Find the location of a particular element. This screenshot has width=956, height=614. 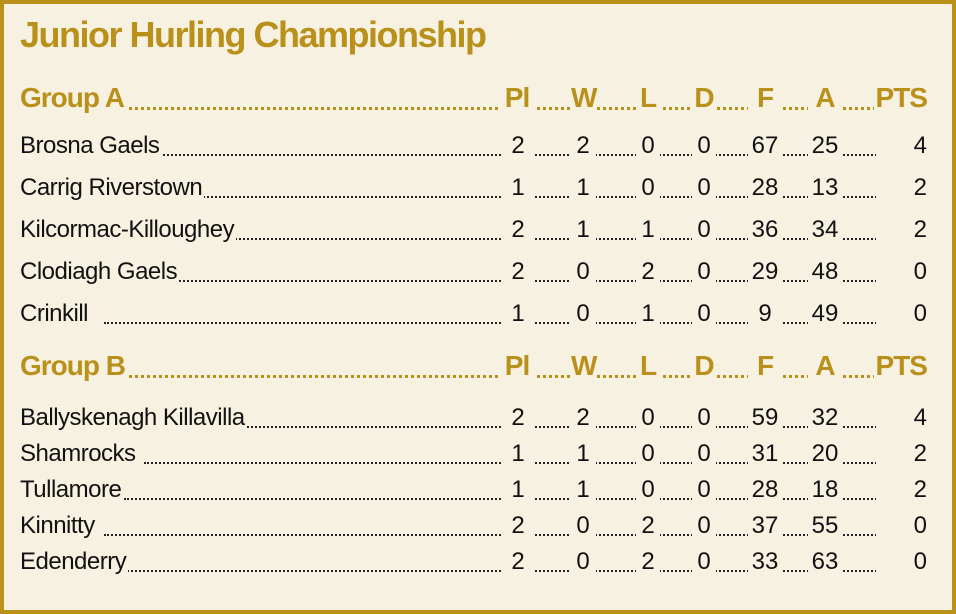

cell-f: 37 is located at coordinates (765, 526).